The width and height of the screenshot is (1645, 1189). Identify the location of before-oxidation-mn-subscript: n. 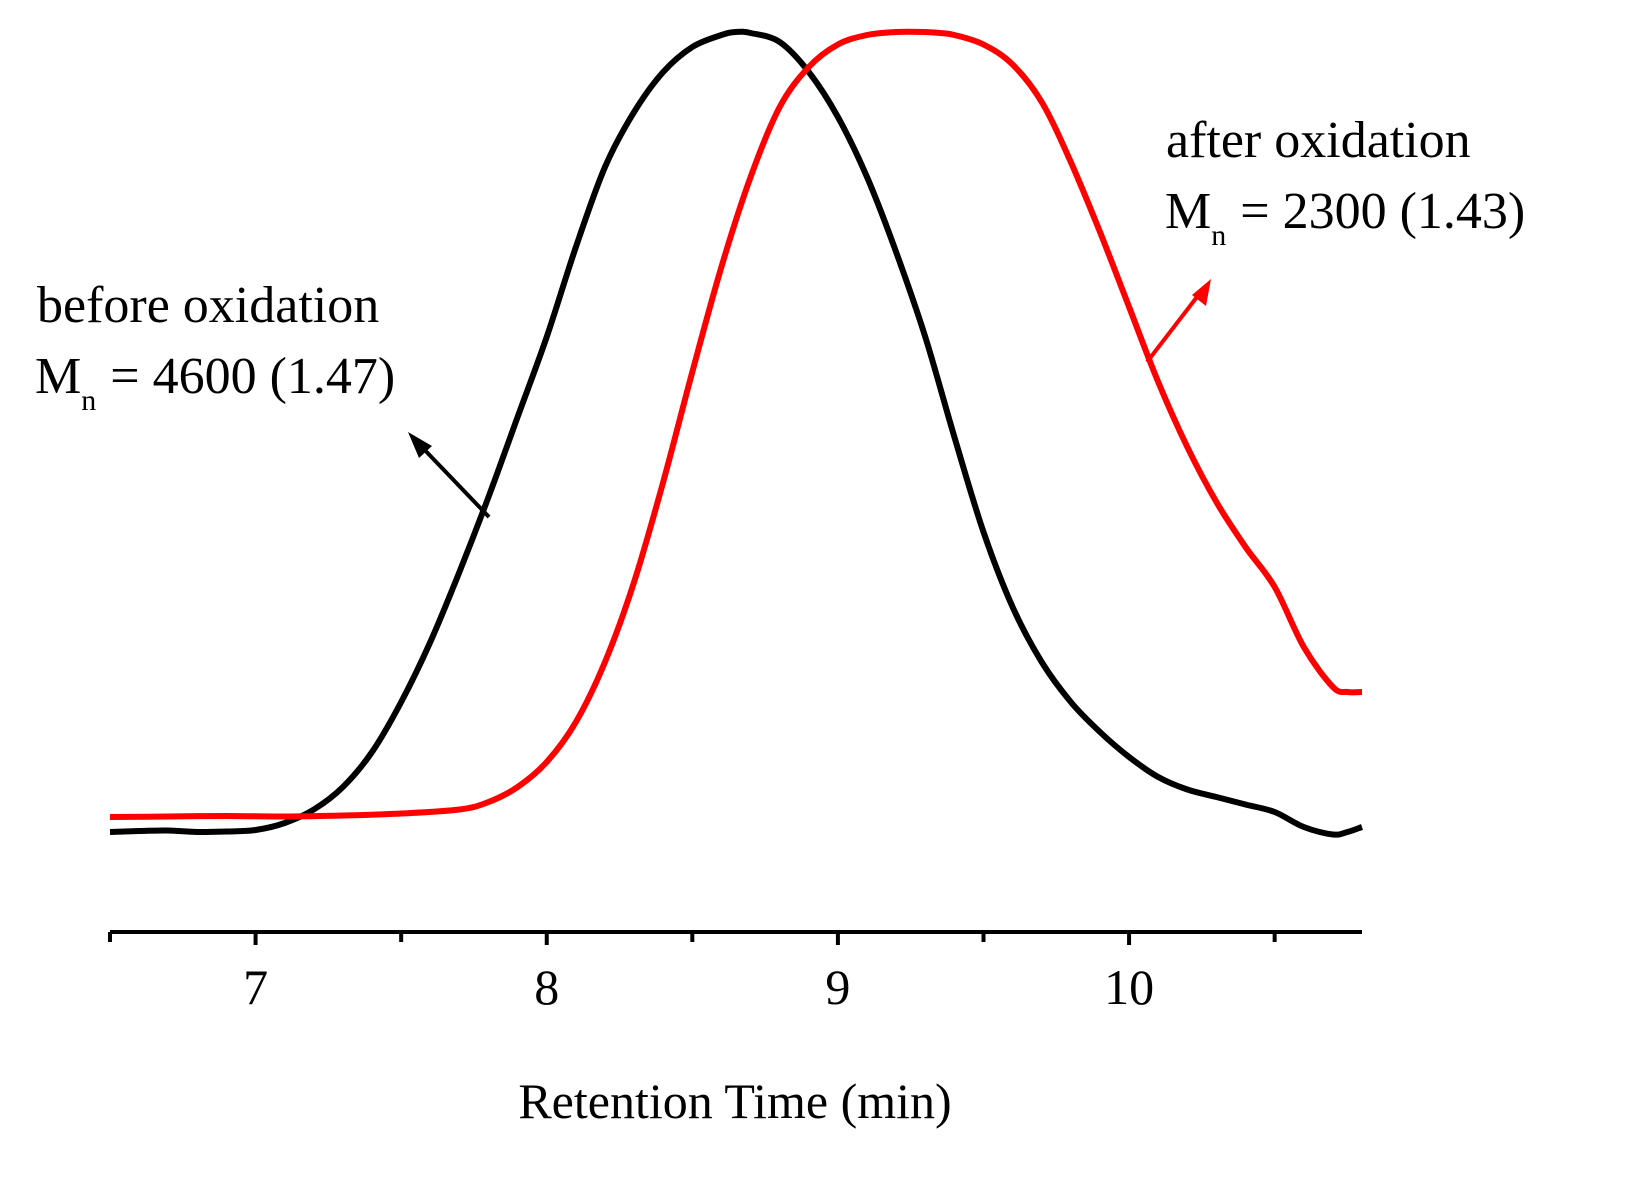
(88, 400).